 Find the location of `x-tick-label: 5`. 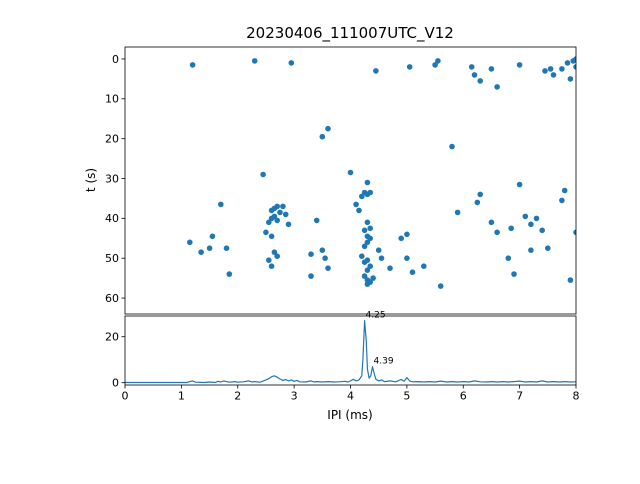

x-tick-label: 5 is located at coordinates (406, 396).